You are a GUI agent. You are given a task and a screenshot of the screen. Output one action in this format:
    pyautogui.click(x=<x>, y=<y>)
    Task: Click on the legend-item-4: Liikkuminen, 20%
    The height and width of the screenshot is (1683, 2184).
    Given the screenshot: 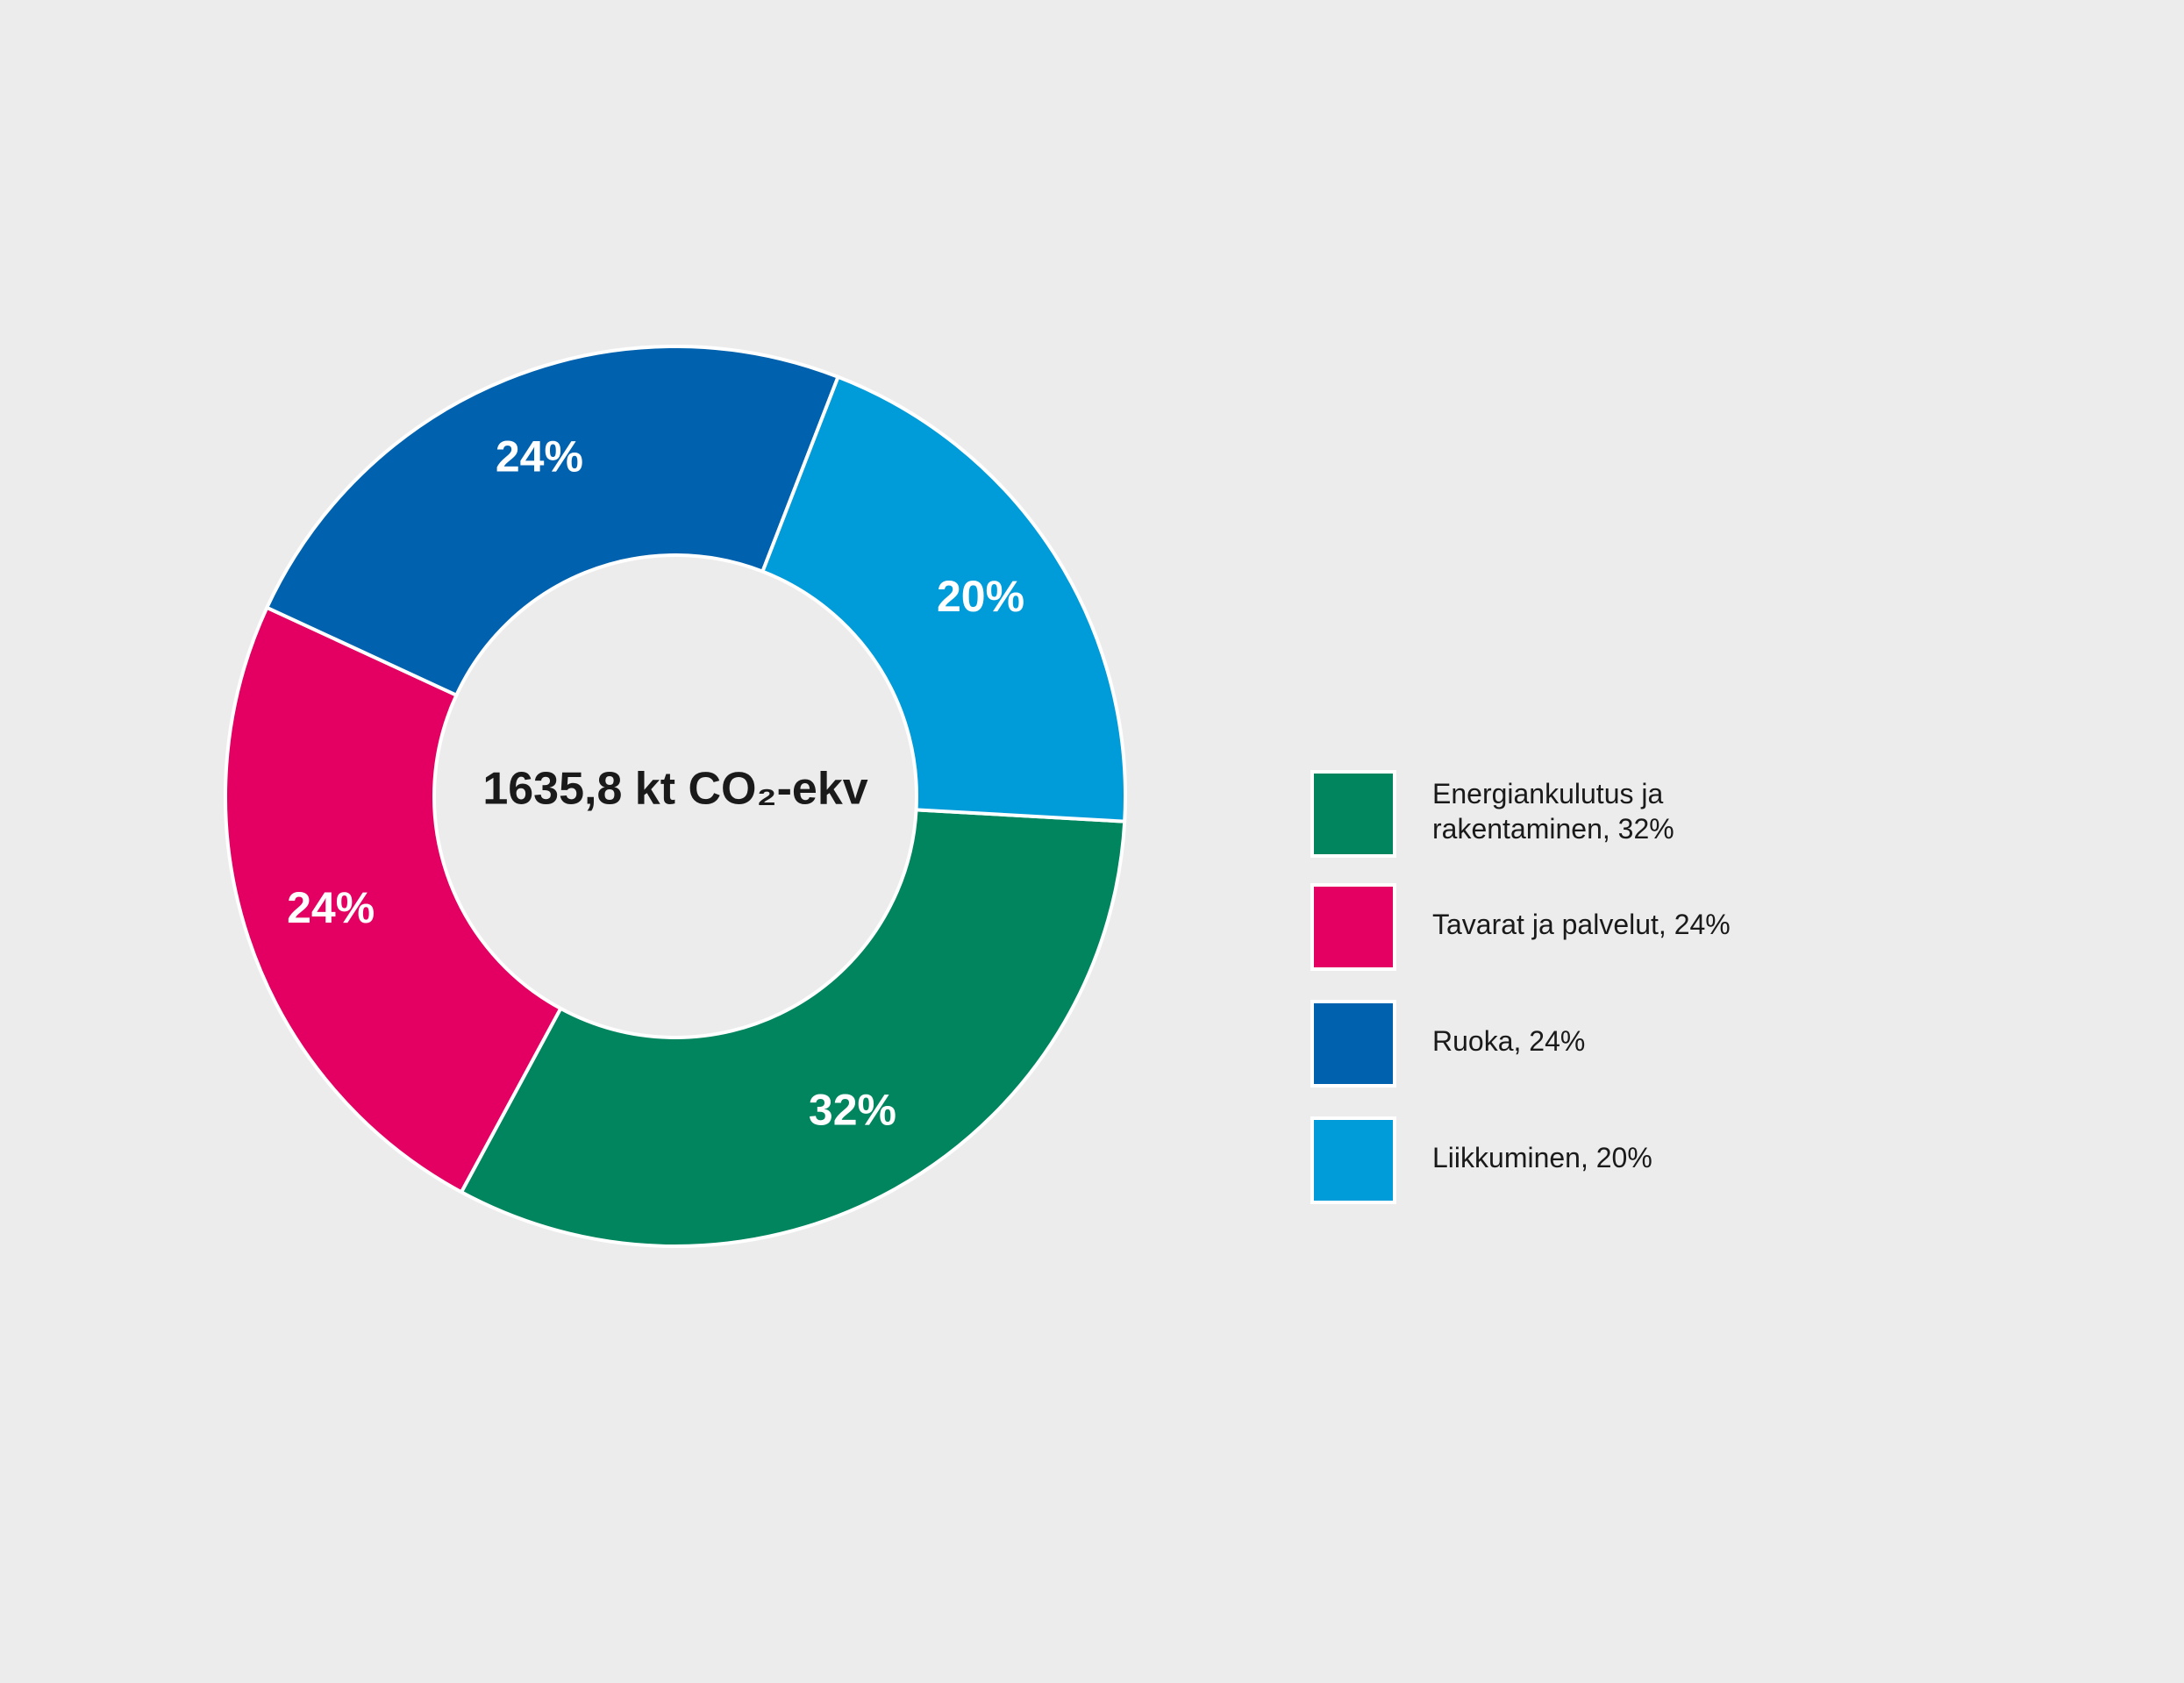 What is the action you would take?
    pyautogui.click(x=1481, y=1160)
    